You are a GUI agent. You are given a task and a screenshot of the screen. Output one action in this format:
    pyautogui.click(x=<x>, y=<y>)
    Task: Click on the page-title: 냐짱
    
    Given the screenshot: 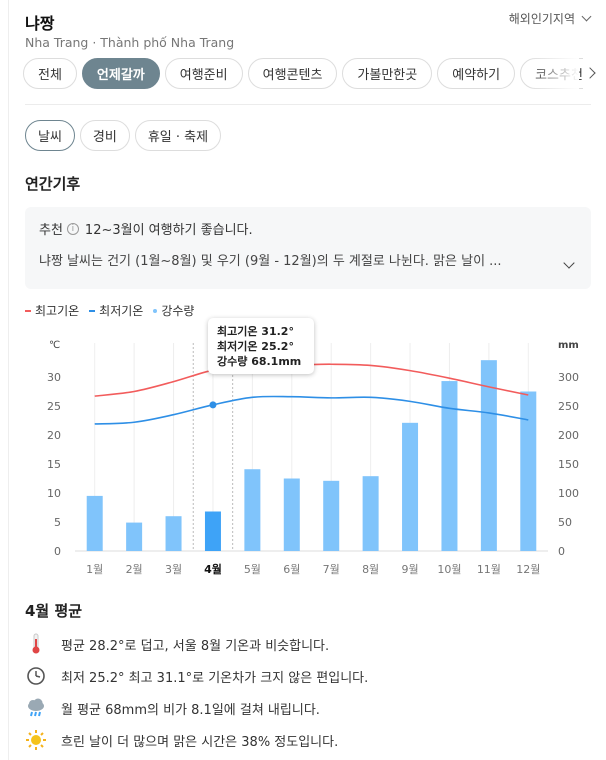 What is the action you would take?
    pyautogui.click(x=40, y=23)
    